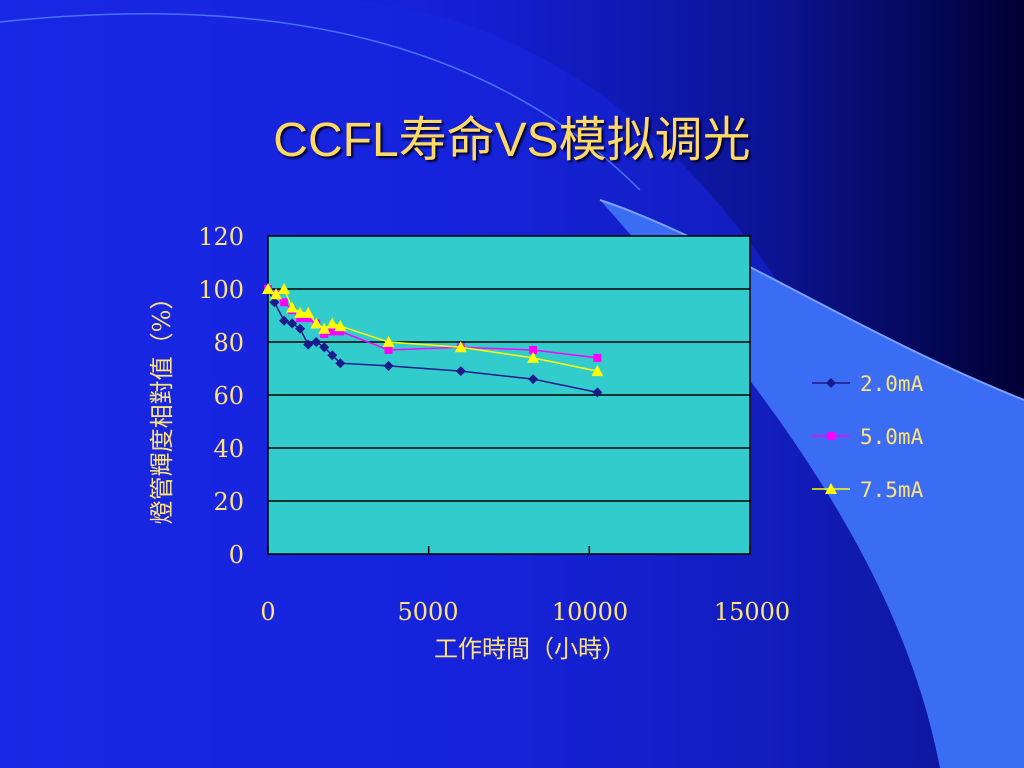 The width and height of the screenshot is (1024, 768). Describe the element at coordinates (892, 490) in the screenshot. I see `legend-label: 7.5mA` at that location.